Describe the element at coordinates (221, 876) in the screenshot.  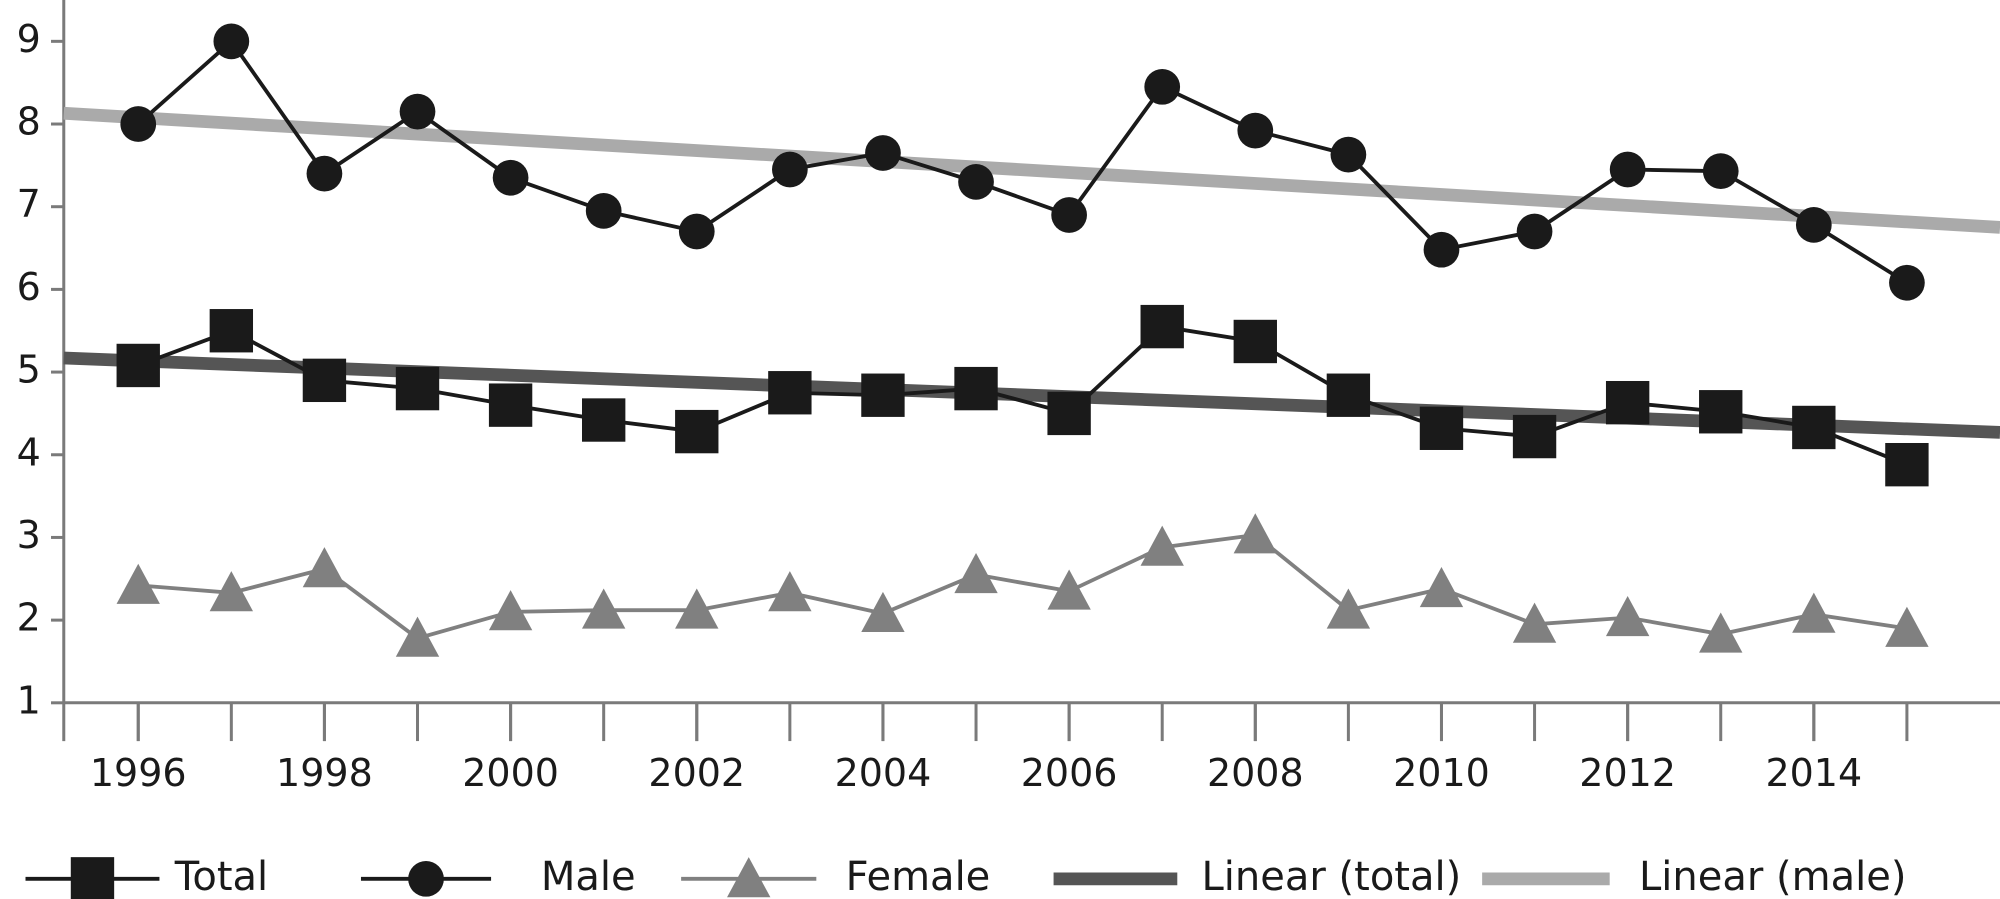
I see `legend-label: Total` at that location.